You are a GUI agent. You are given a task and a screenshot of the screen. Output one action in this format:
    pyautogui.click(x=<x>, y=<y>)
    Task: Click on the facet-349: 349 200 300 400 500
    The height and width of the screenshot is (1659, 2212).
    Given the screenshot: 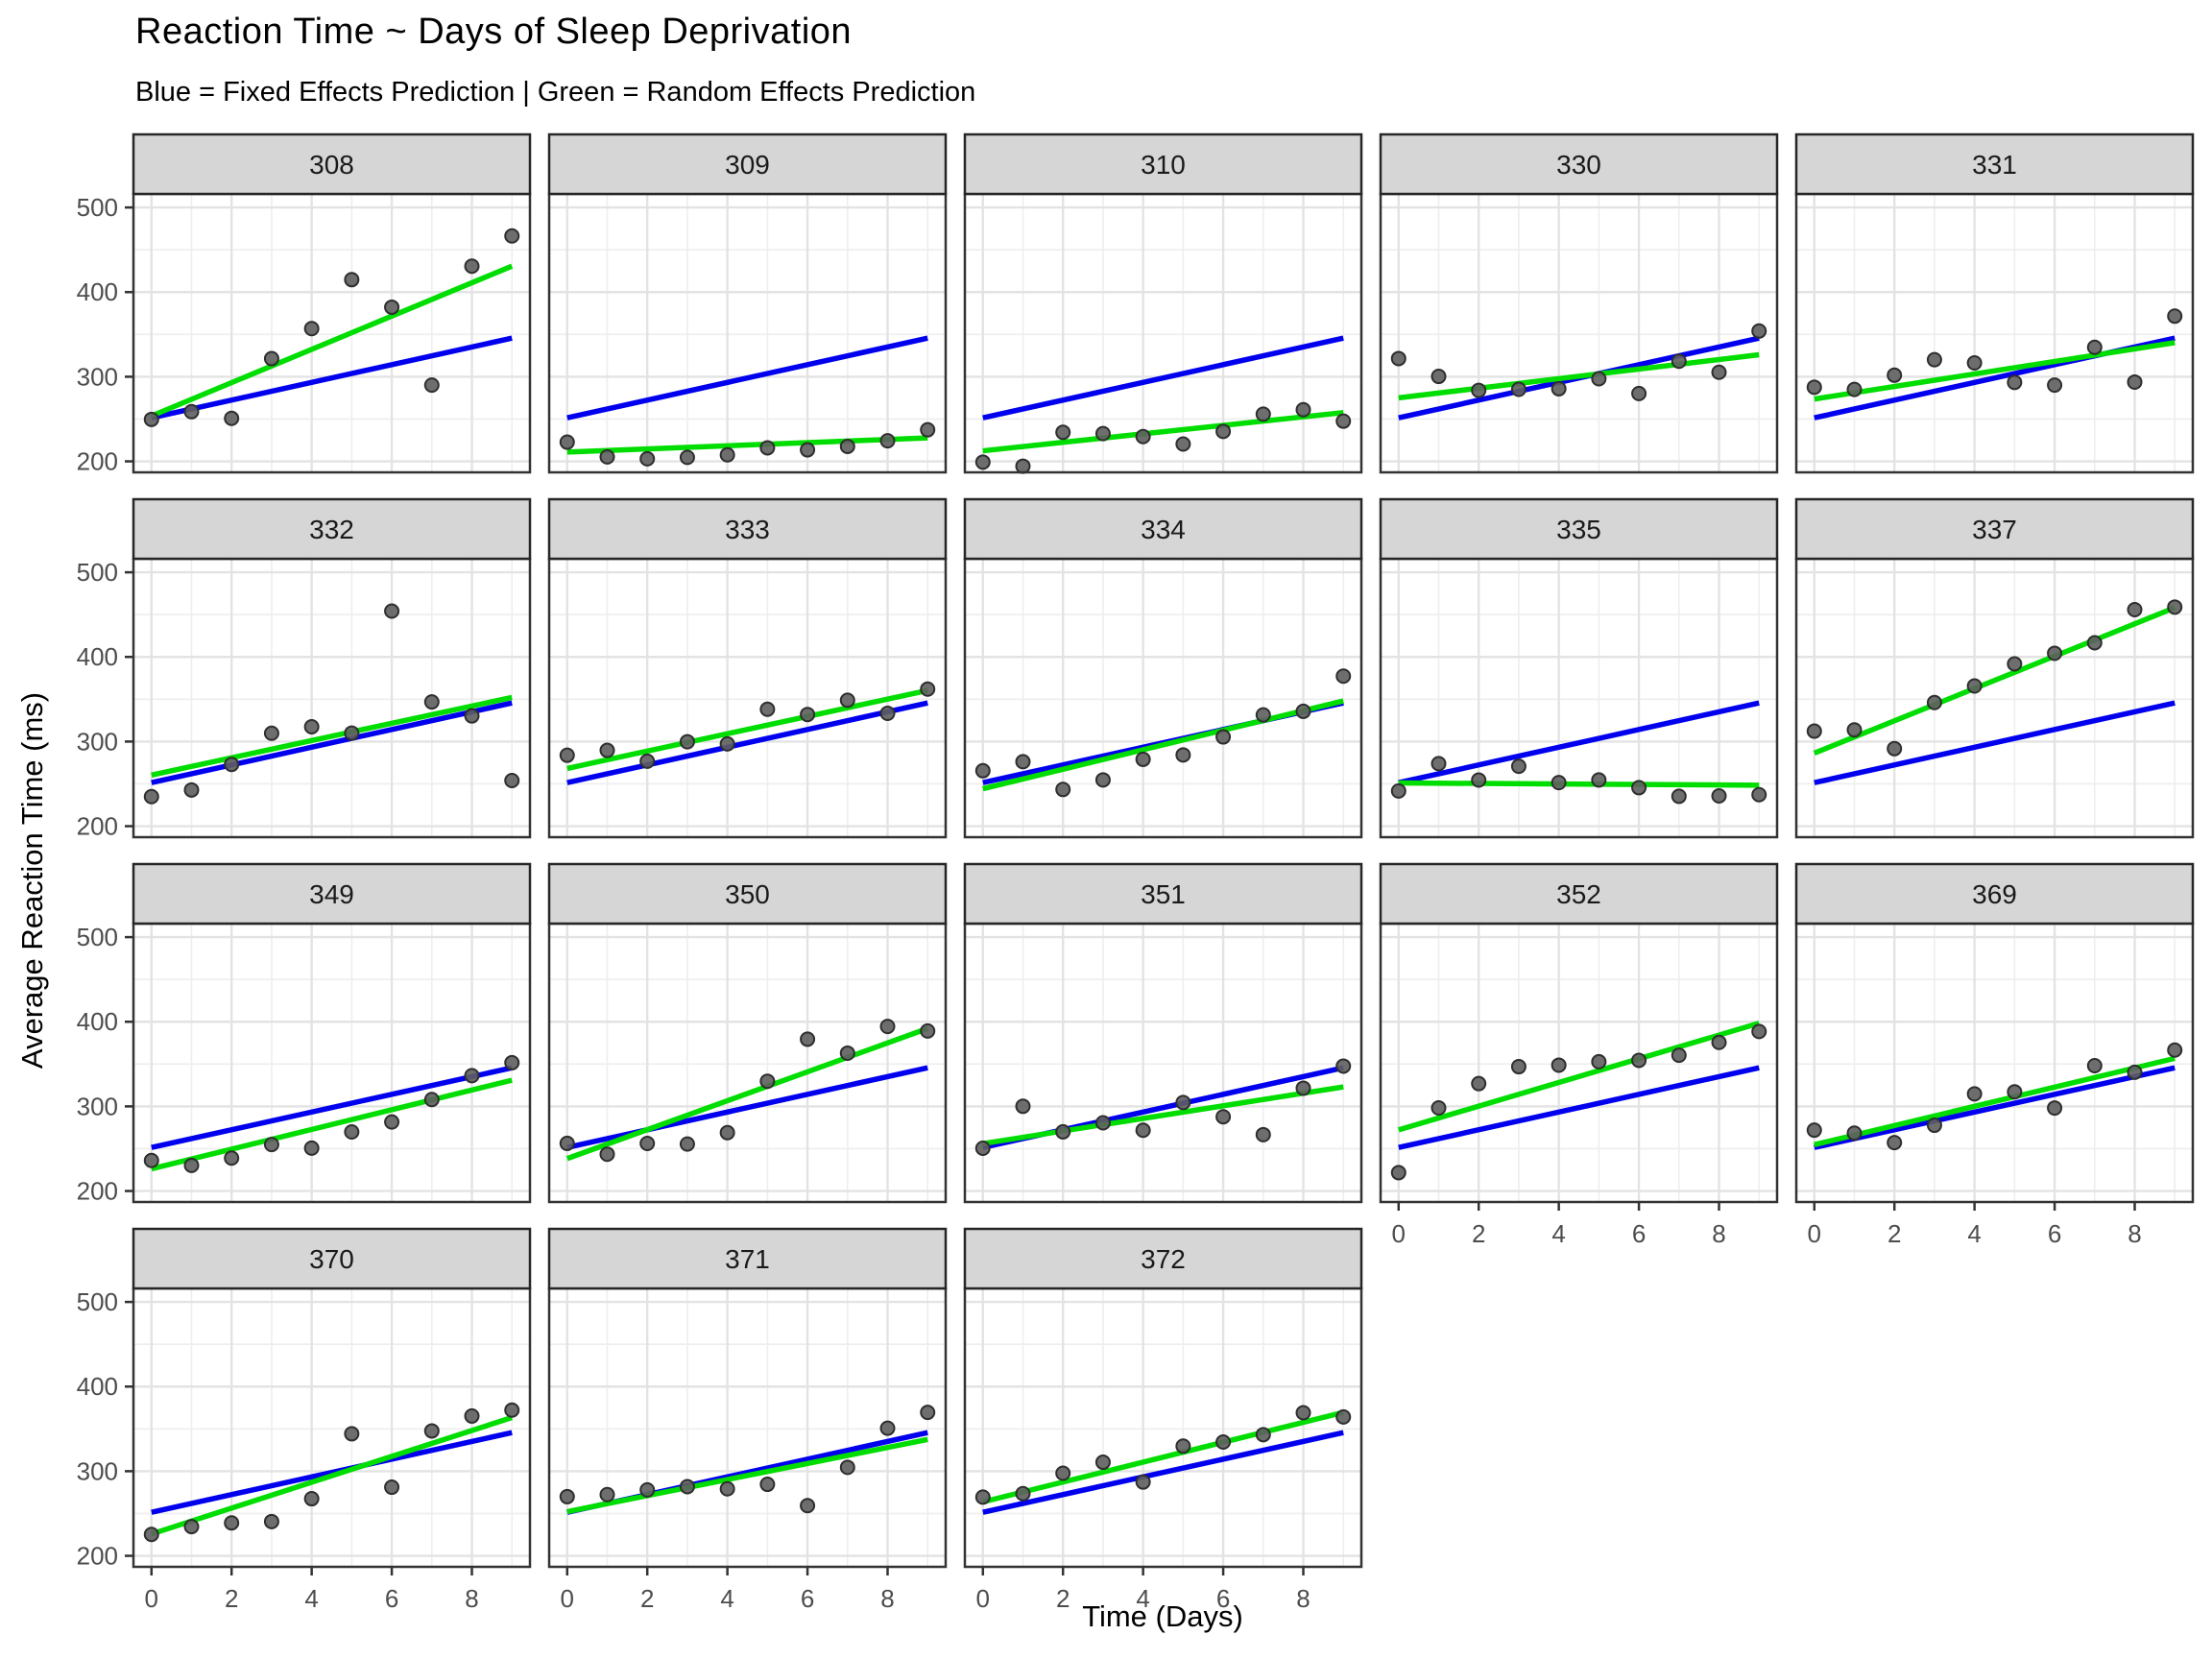 What is the action you would take?
    pyautogui.click(x=305, y=1034)
    